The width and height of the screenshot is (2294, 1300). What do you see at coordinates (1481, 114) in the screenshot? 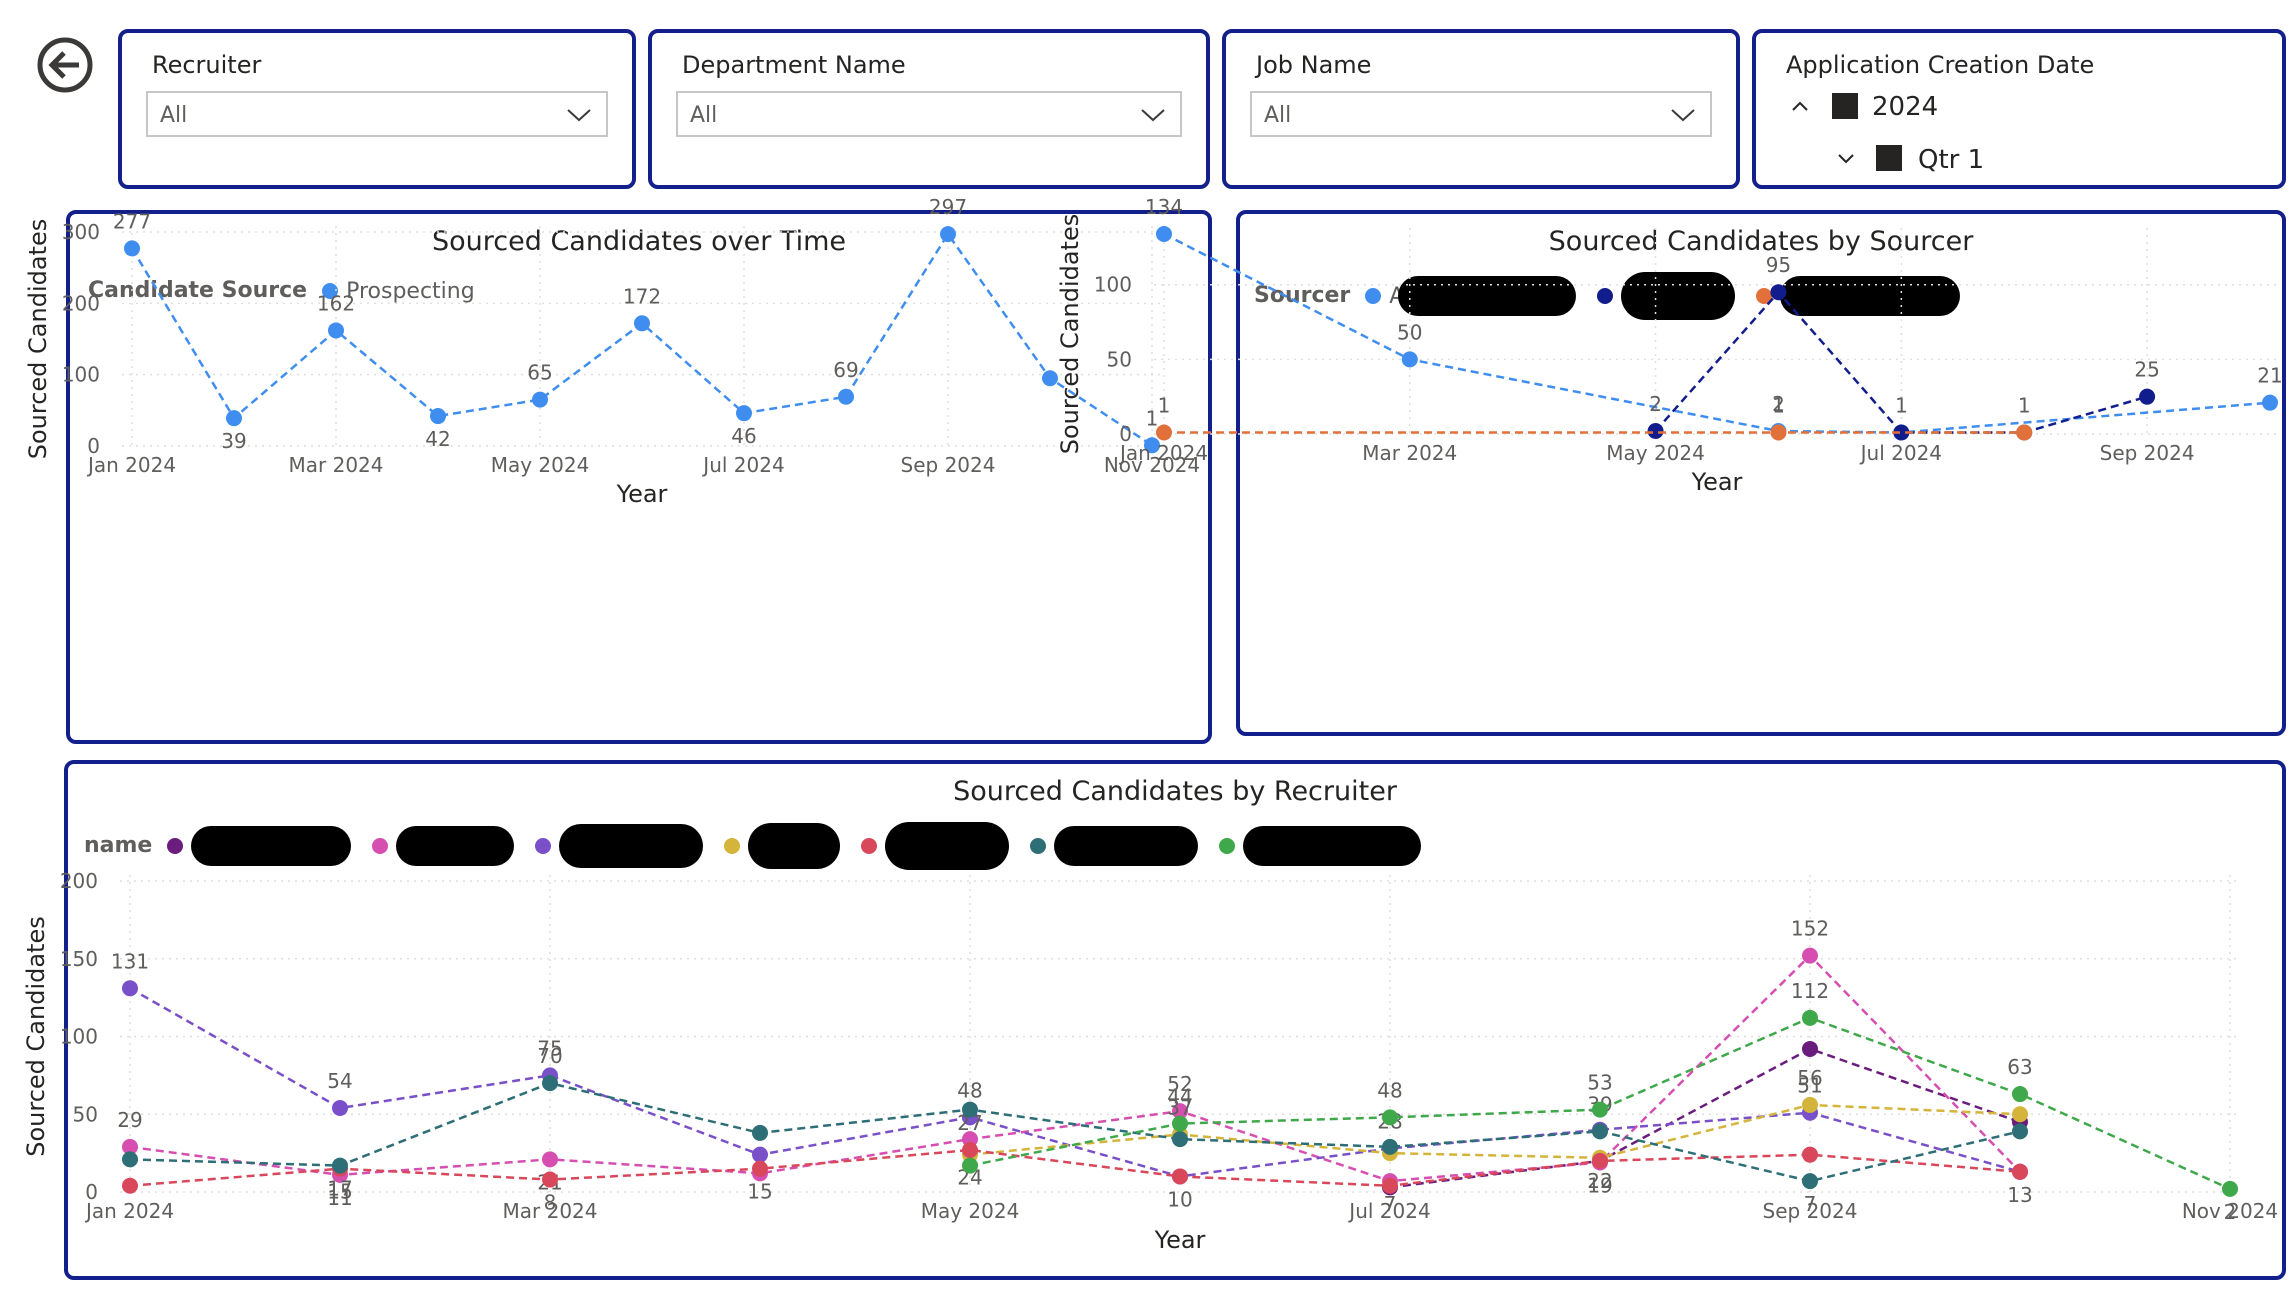
I see `job-dropdown: All` at bounding box center [1481, 114].